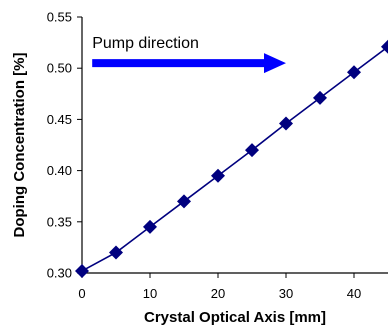 This screenshot has width=388, height=333. I want to click on y-tick-label: 0.55, so click(59, 17).